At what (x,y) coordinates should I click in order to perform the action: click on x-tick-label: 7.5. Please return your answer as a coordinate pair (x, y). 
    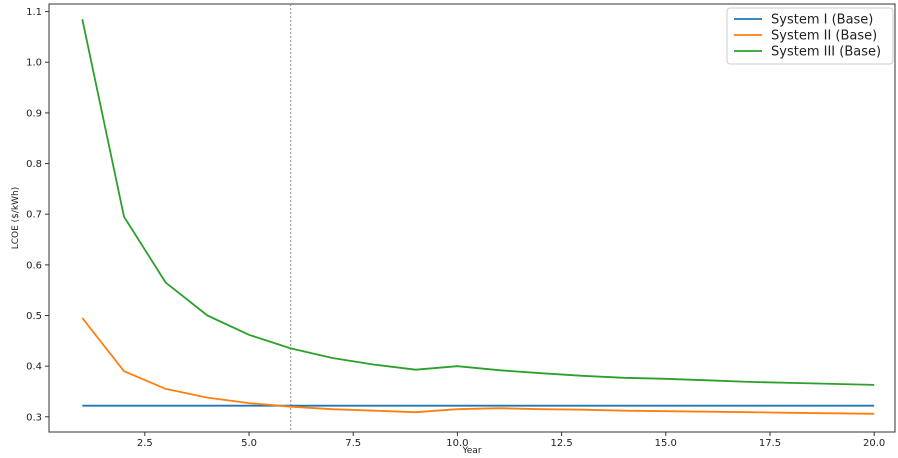
    Looking at the image, I should click on (353, 443).